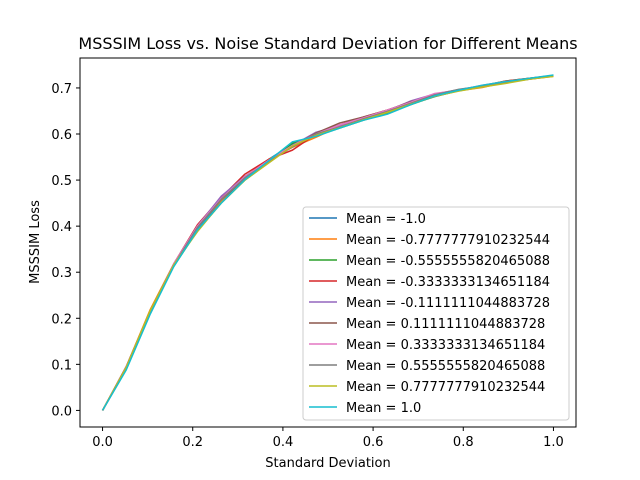 Image resolution: width=640 pixels, height=480 pixels. What do you see at coordinates (102, 442) in the screenshot?
I see `x-tick-label: 0.0` at bounding box center [102, 442].